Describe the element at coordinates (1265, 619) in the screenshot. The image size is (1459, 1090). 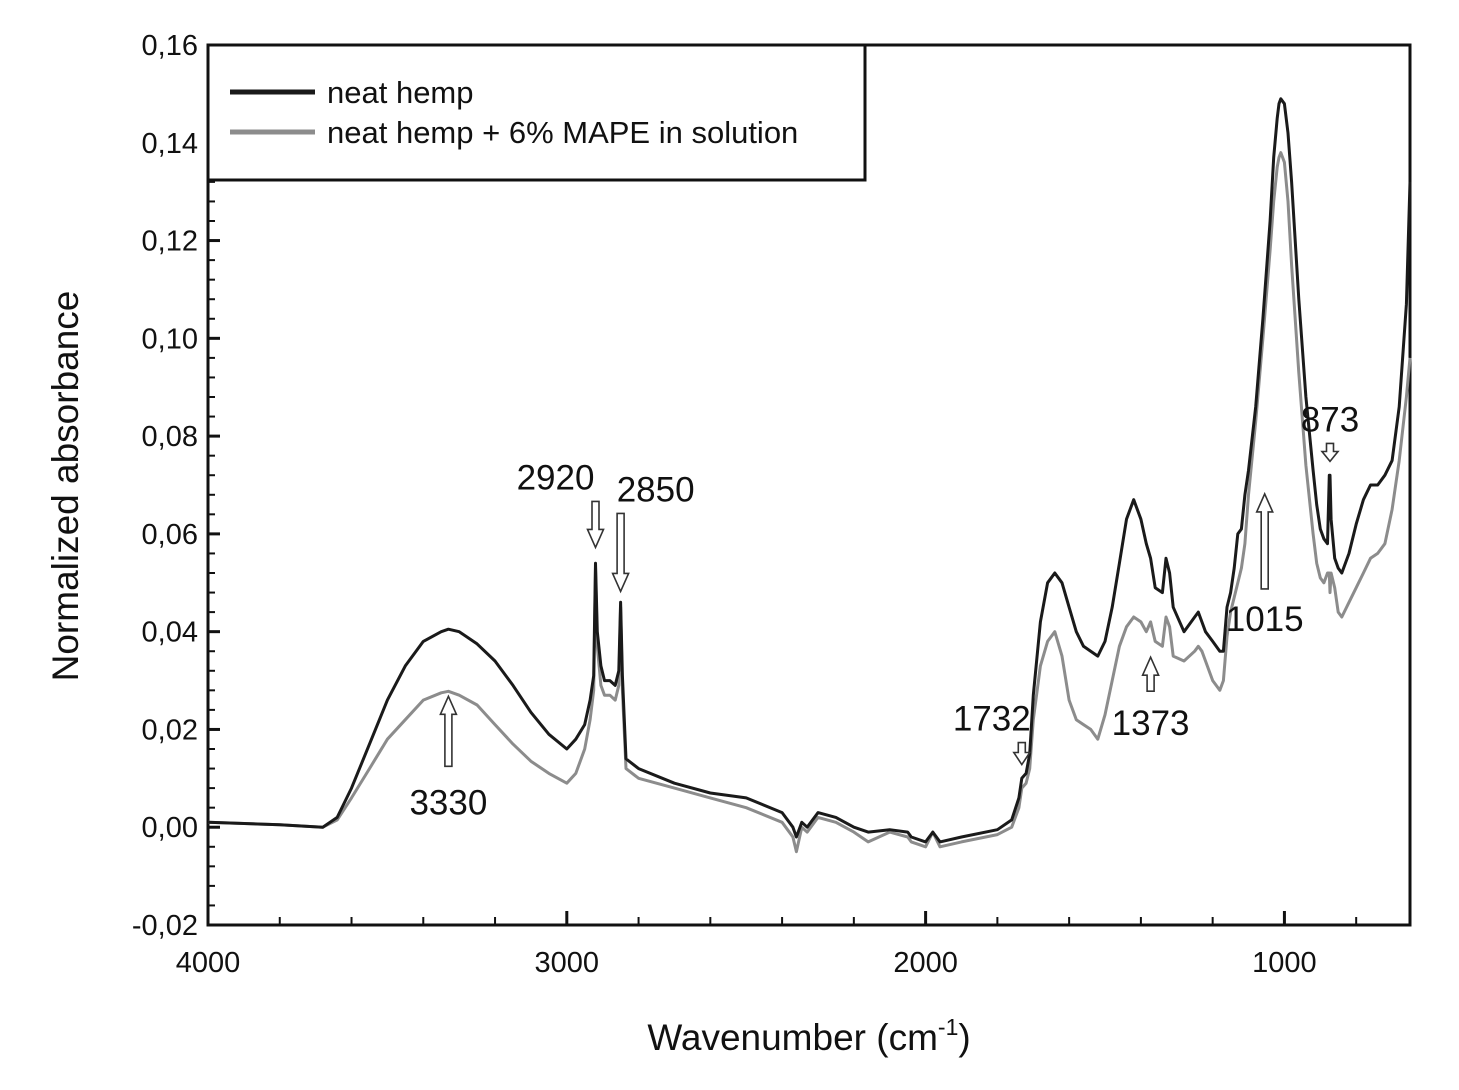
I see `annotation-label: 1015` at that location.